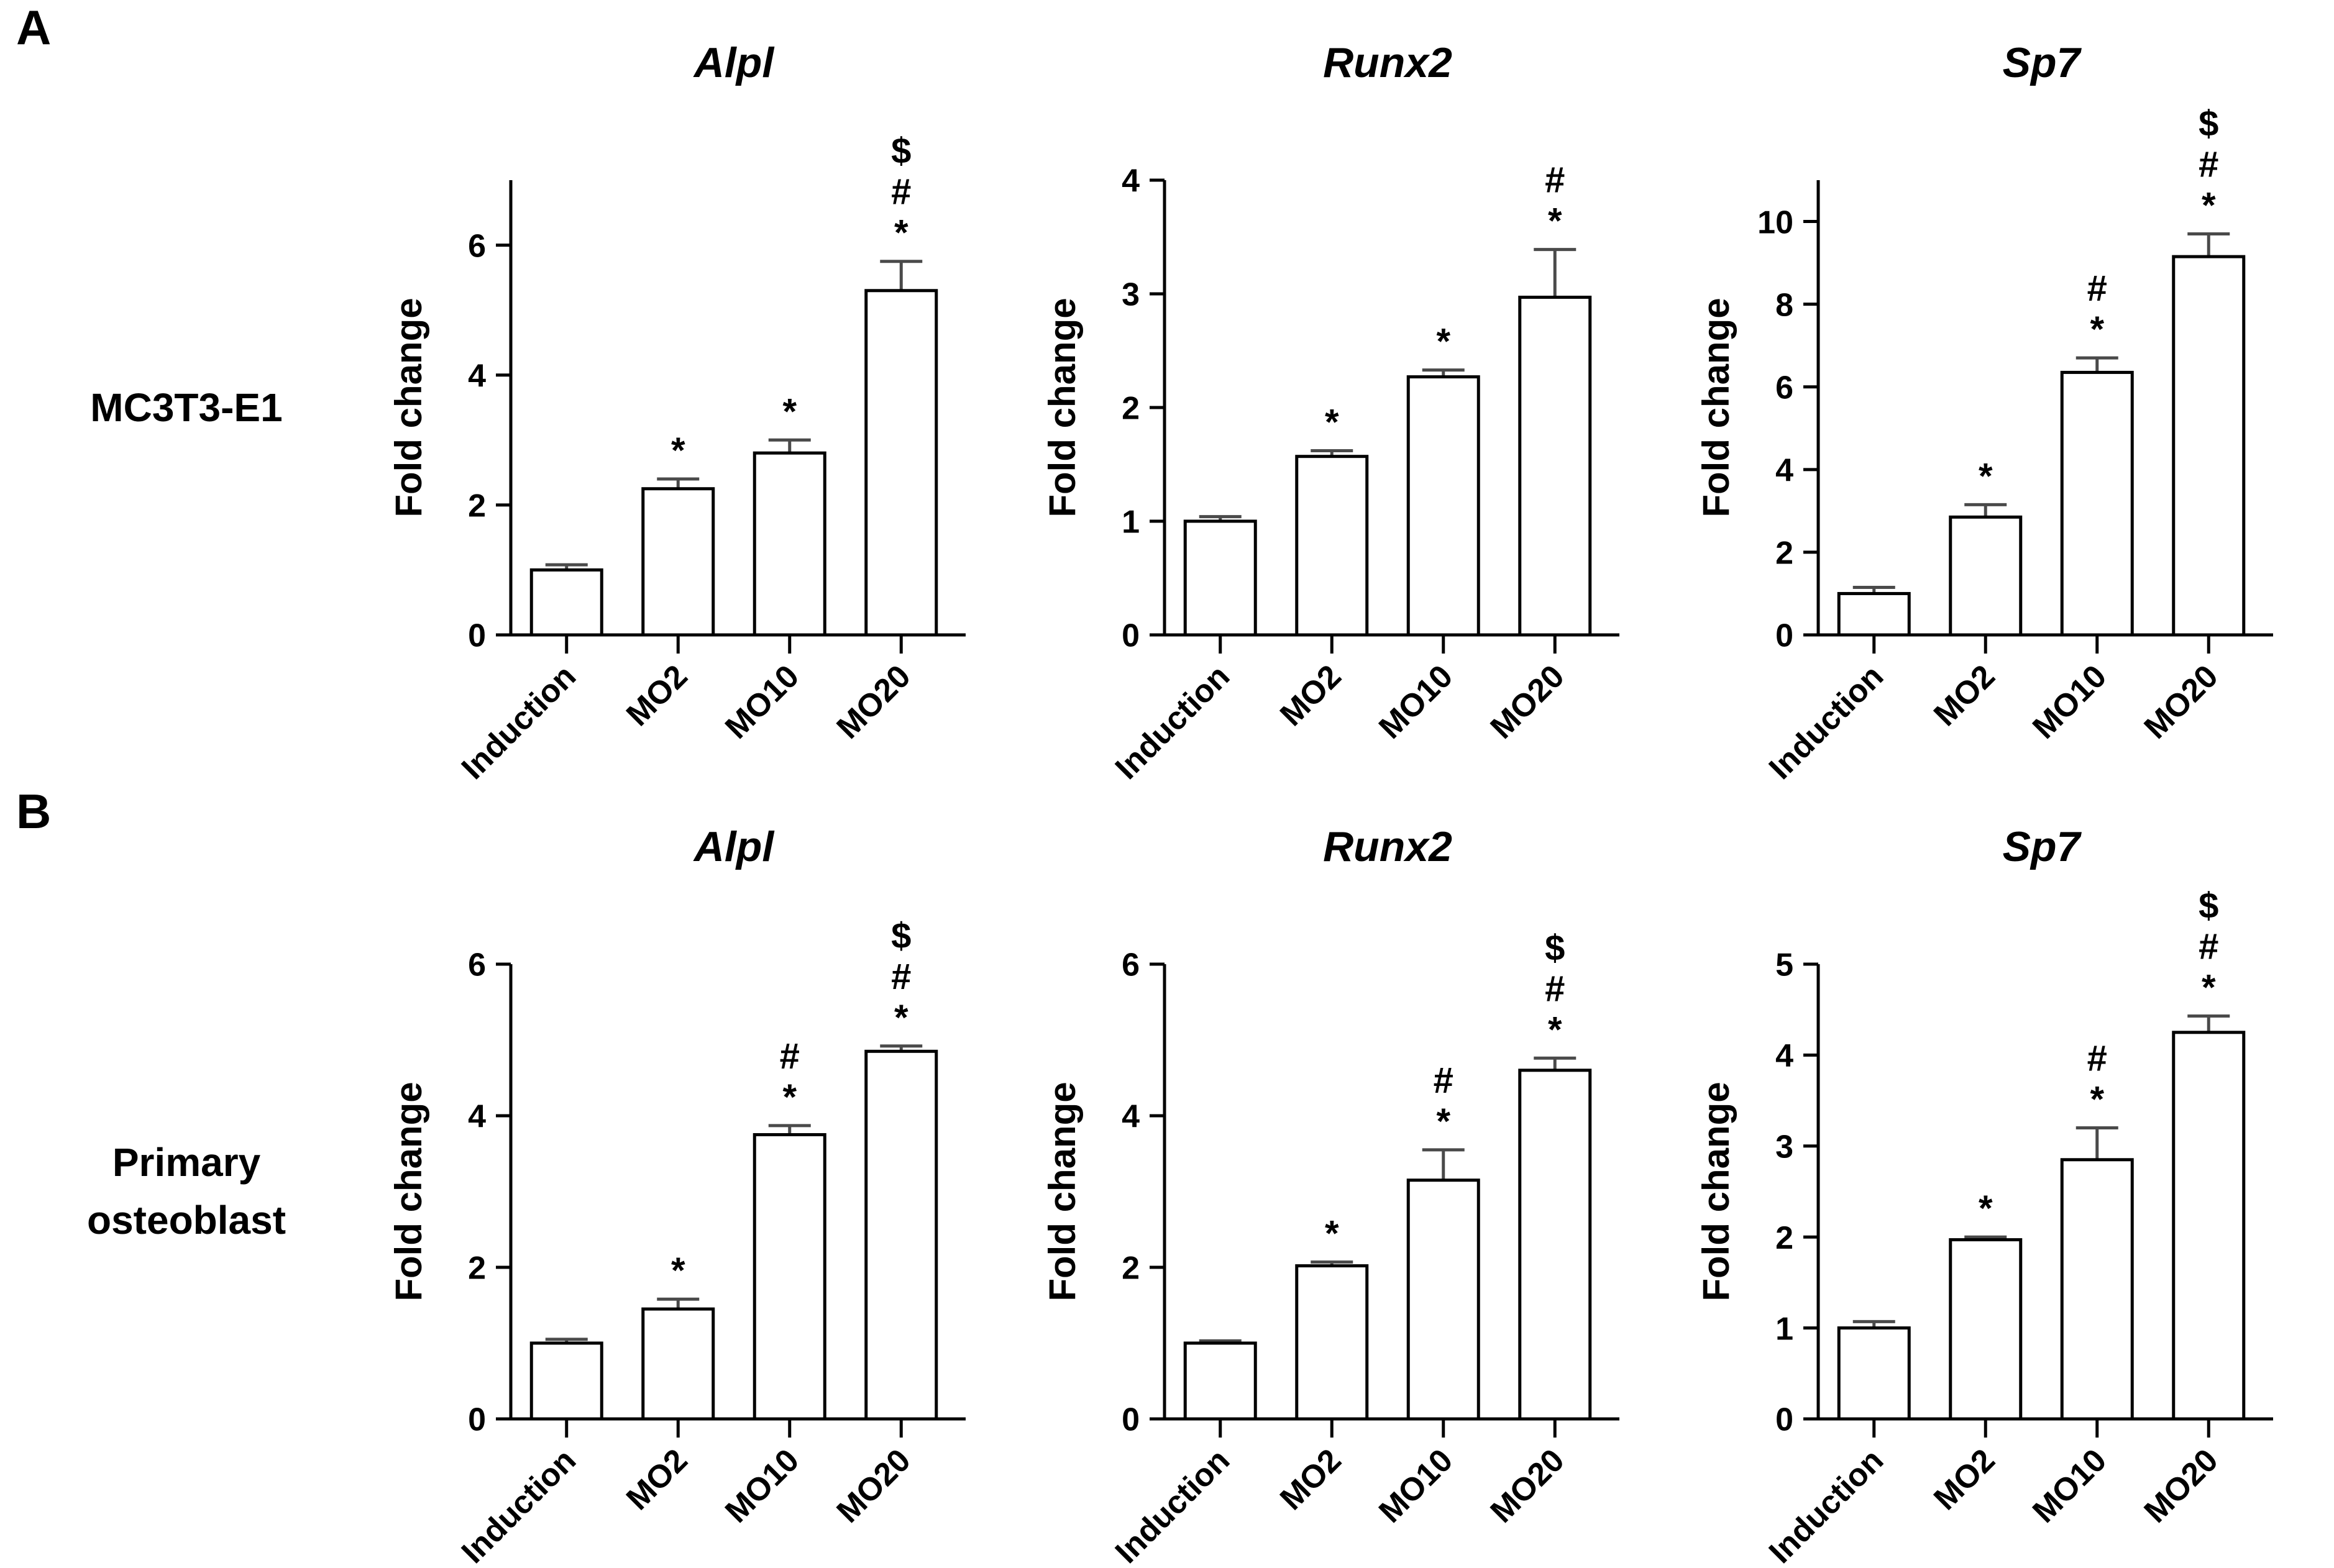 Image resolution: width=2334 pixels, height=1568 pixels. I want to click on panel-letter-A: A, so click(34, 27).